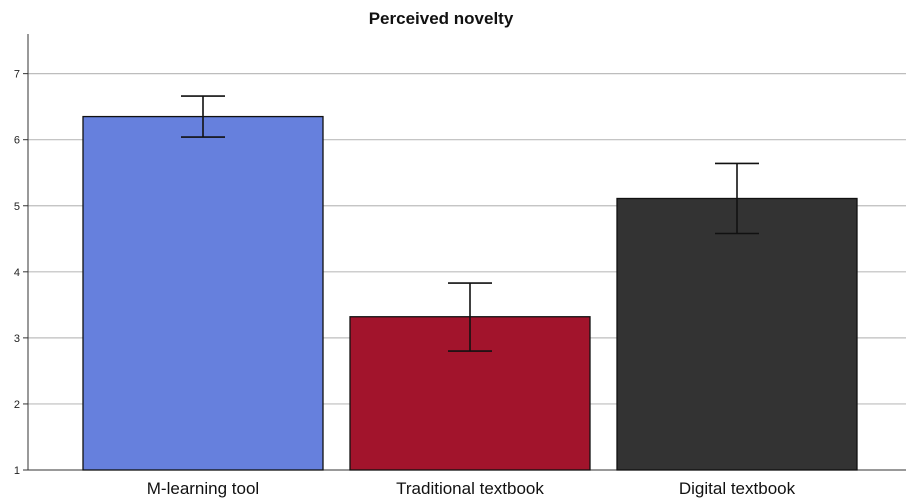 This screenshot has width=906, height=498. What do you see at coordinates (17, 339) in the screenshot?
I see `y-tick-label: 3` at bounding box center [17, 339].